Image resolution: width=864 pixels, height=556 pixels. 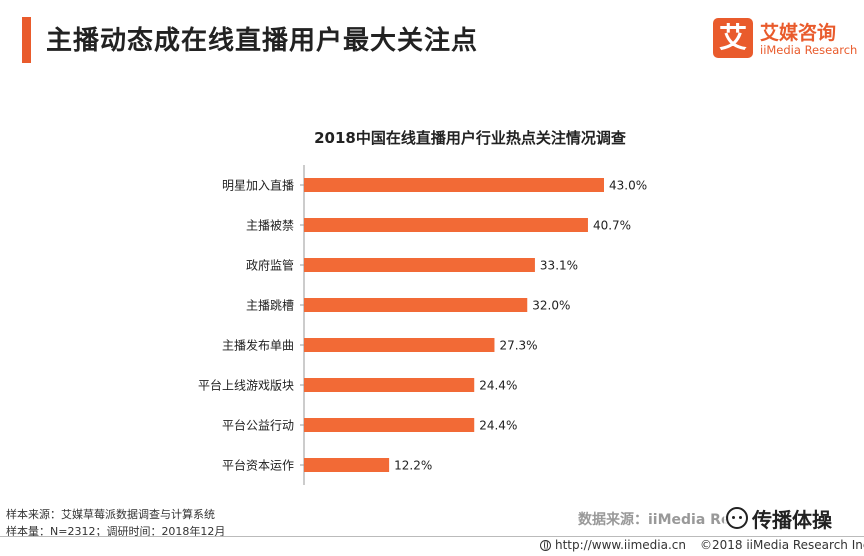 What do you see at coordinates (733, 38) in the screenshot?
I see `logo-mark: 艾` at bounding box center [733, 38].